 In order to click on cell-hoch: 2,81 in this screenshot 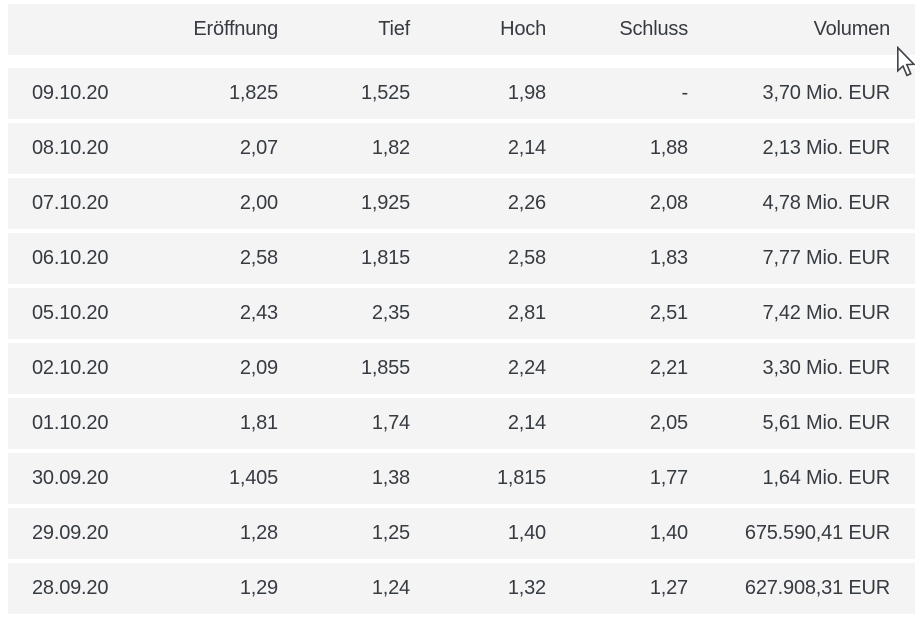, I will do `click(526, 313)`.